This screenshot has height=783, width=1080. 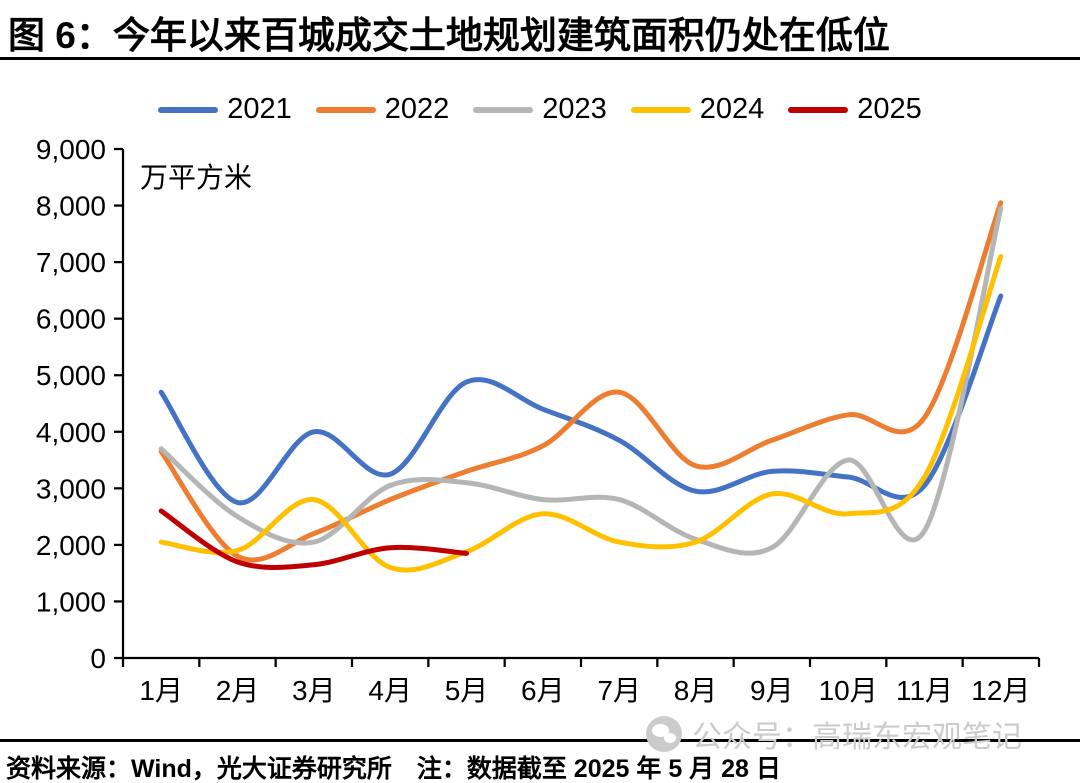 What do you see at coordinates (71, 319) in the screenshot?
I see `y-tick-label: 6,000` at bounding box center [71, 319].